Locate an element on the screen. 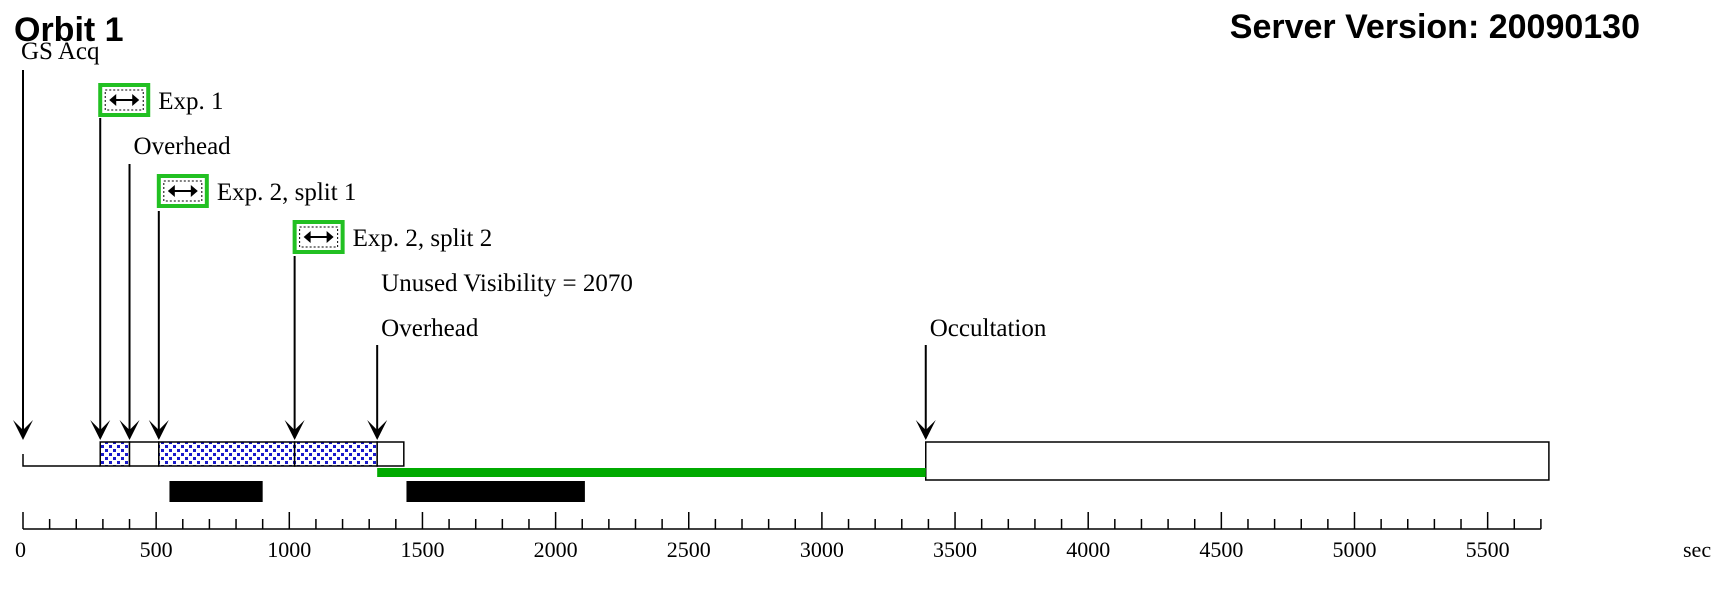 This screenshot has height=613, width=1711. tick-label: 4500 is located at coordinates (1221, 549).